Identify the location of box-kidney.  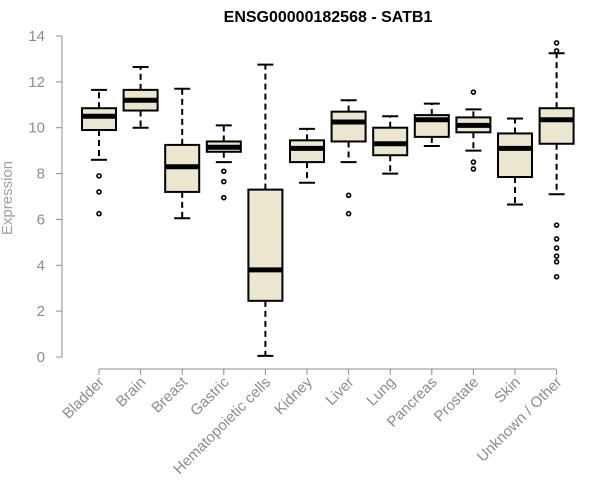
(307, 155).